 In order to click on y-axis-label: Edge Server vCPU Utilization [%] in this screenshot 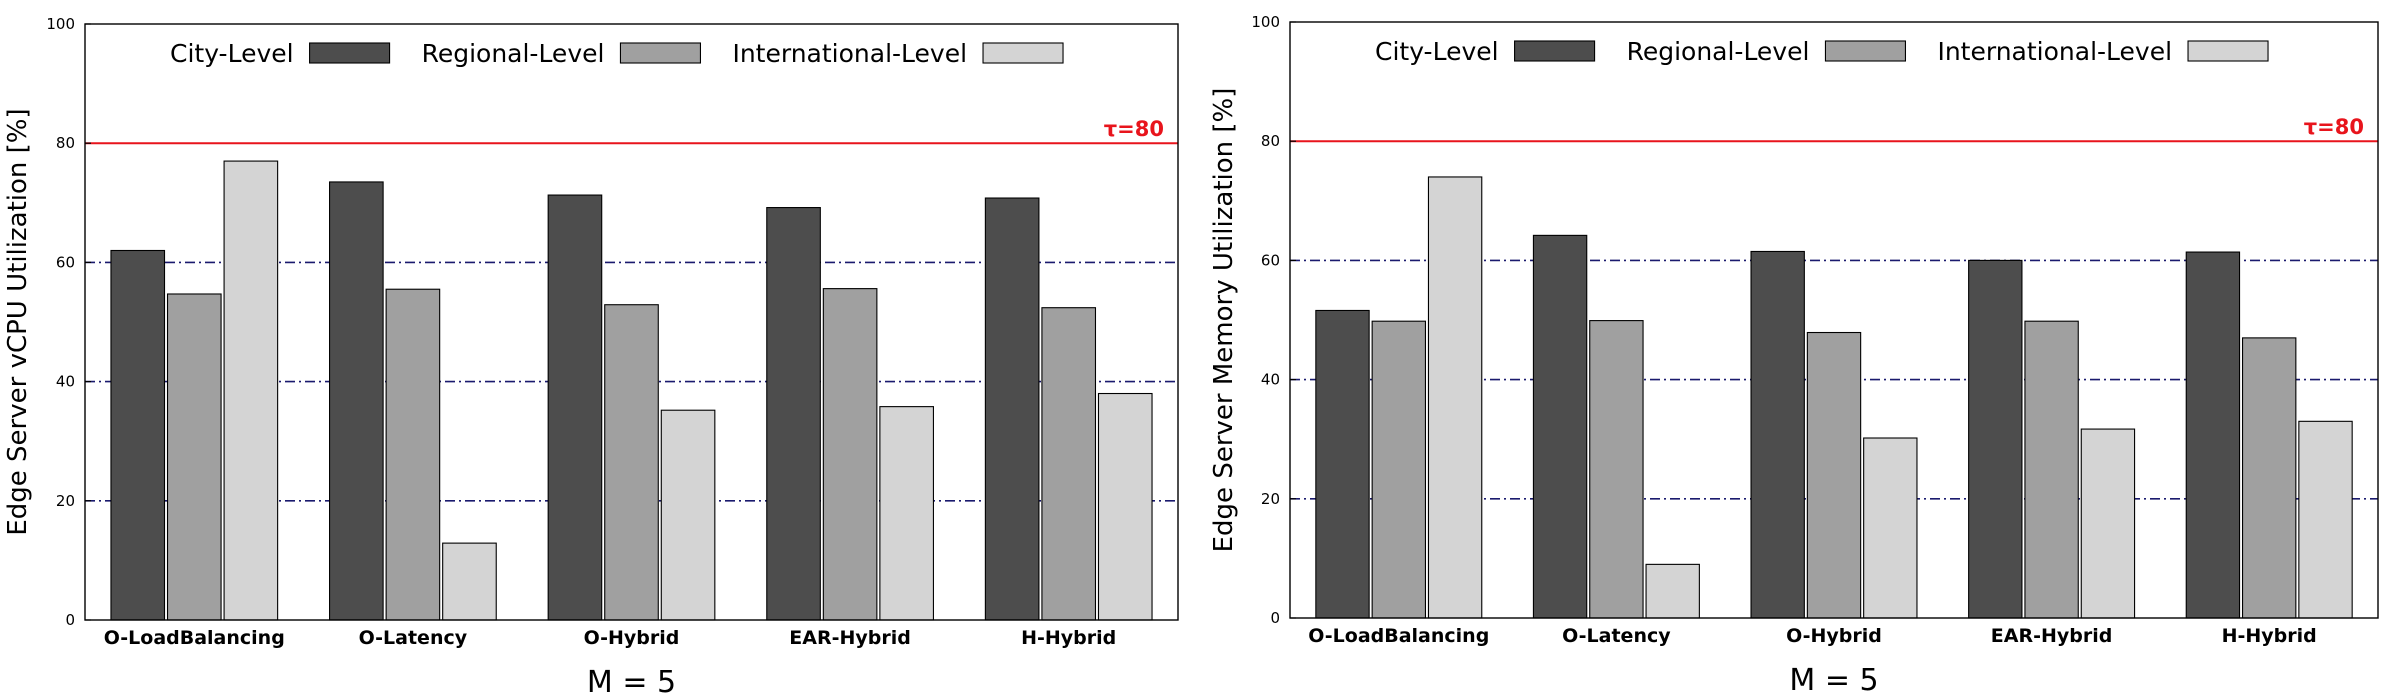, I will do `click(18, 321)`.